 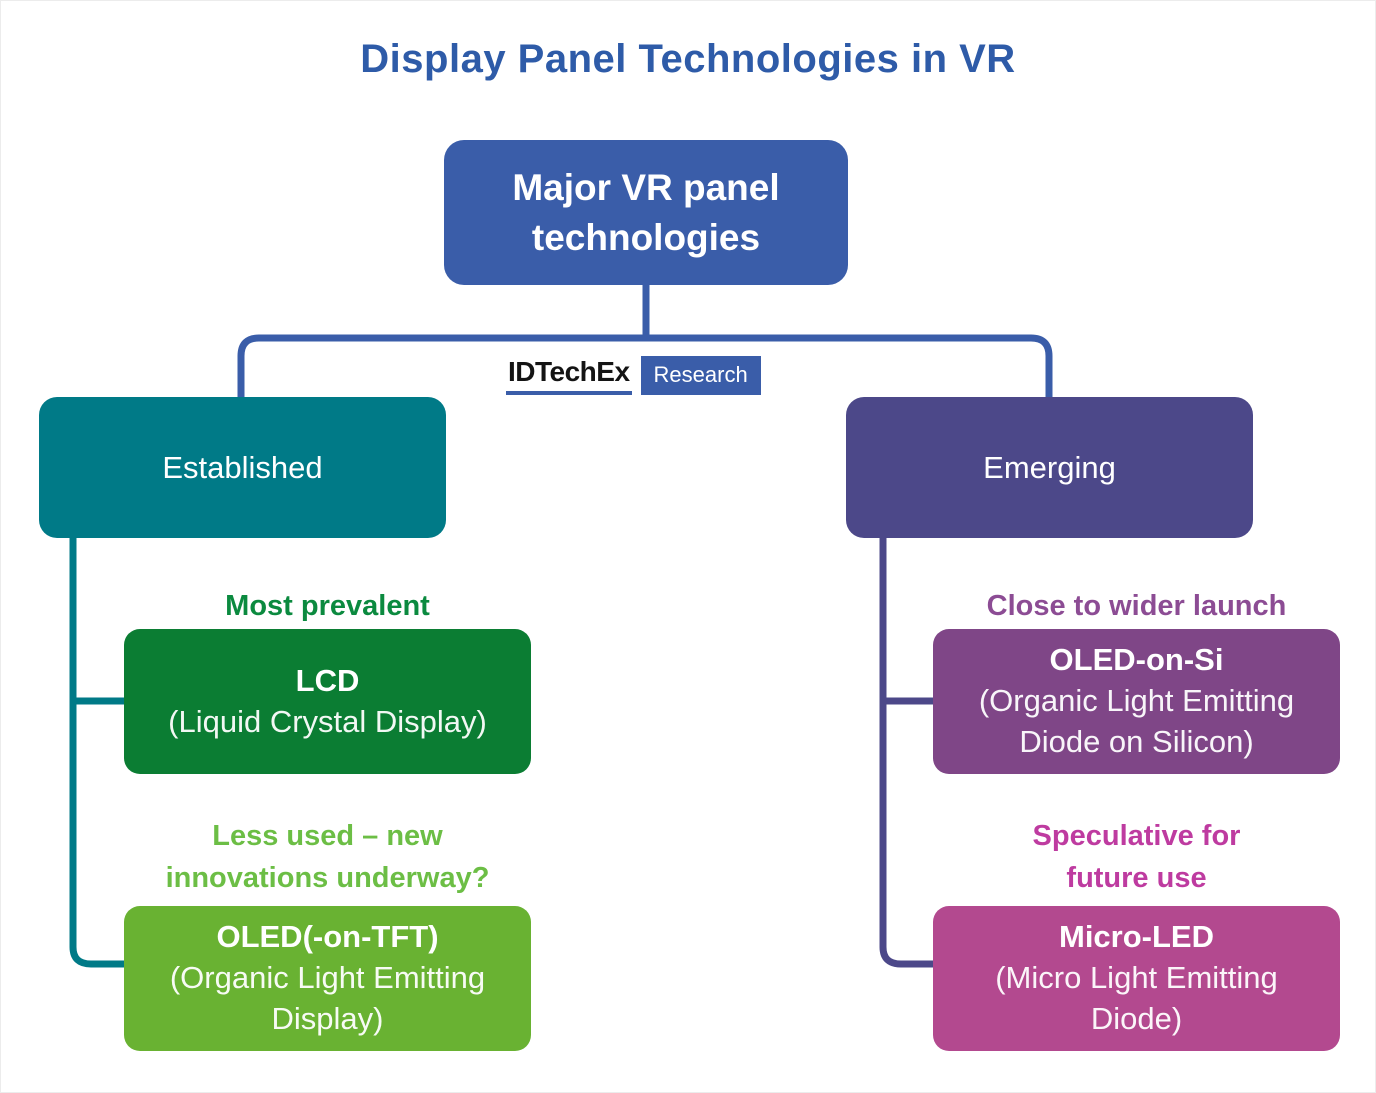 I want to click on idtechex-logo-wordmark: IDTechEx, so click(x=569, y=375).